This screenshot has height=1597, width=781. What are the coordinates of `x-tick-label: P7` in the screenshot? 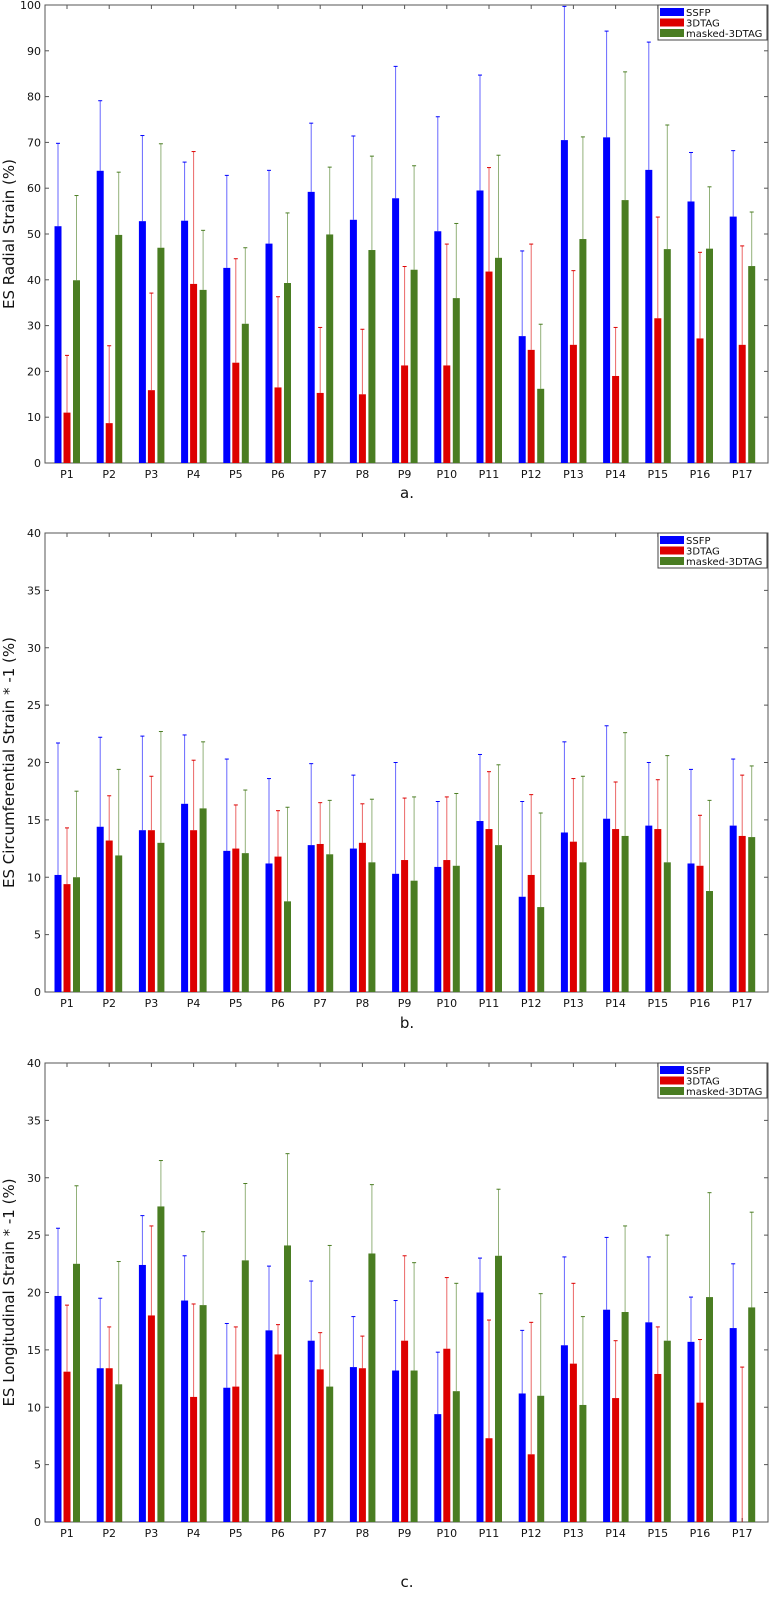 It's located at (320, 474).